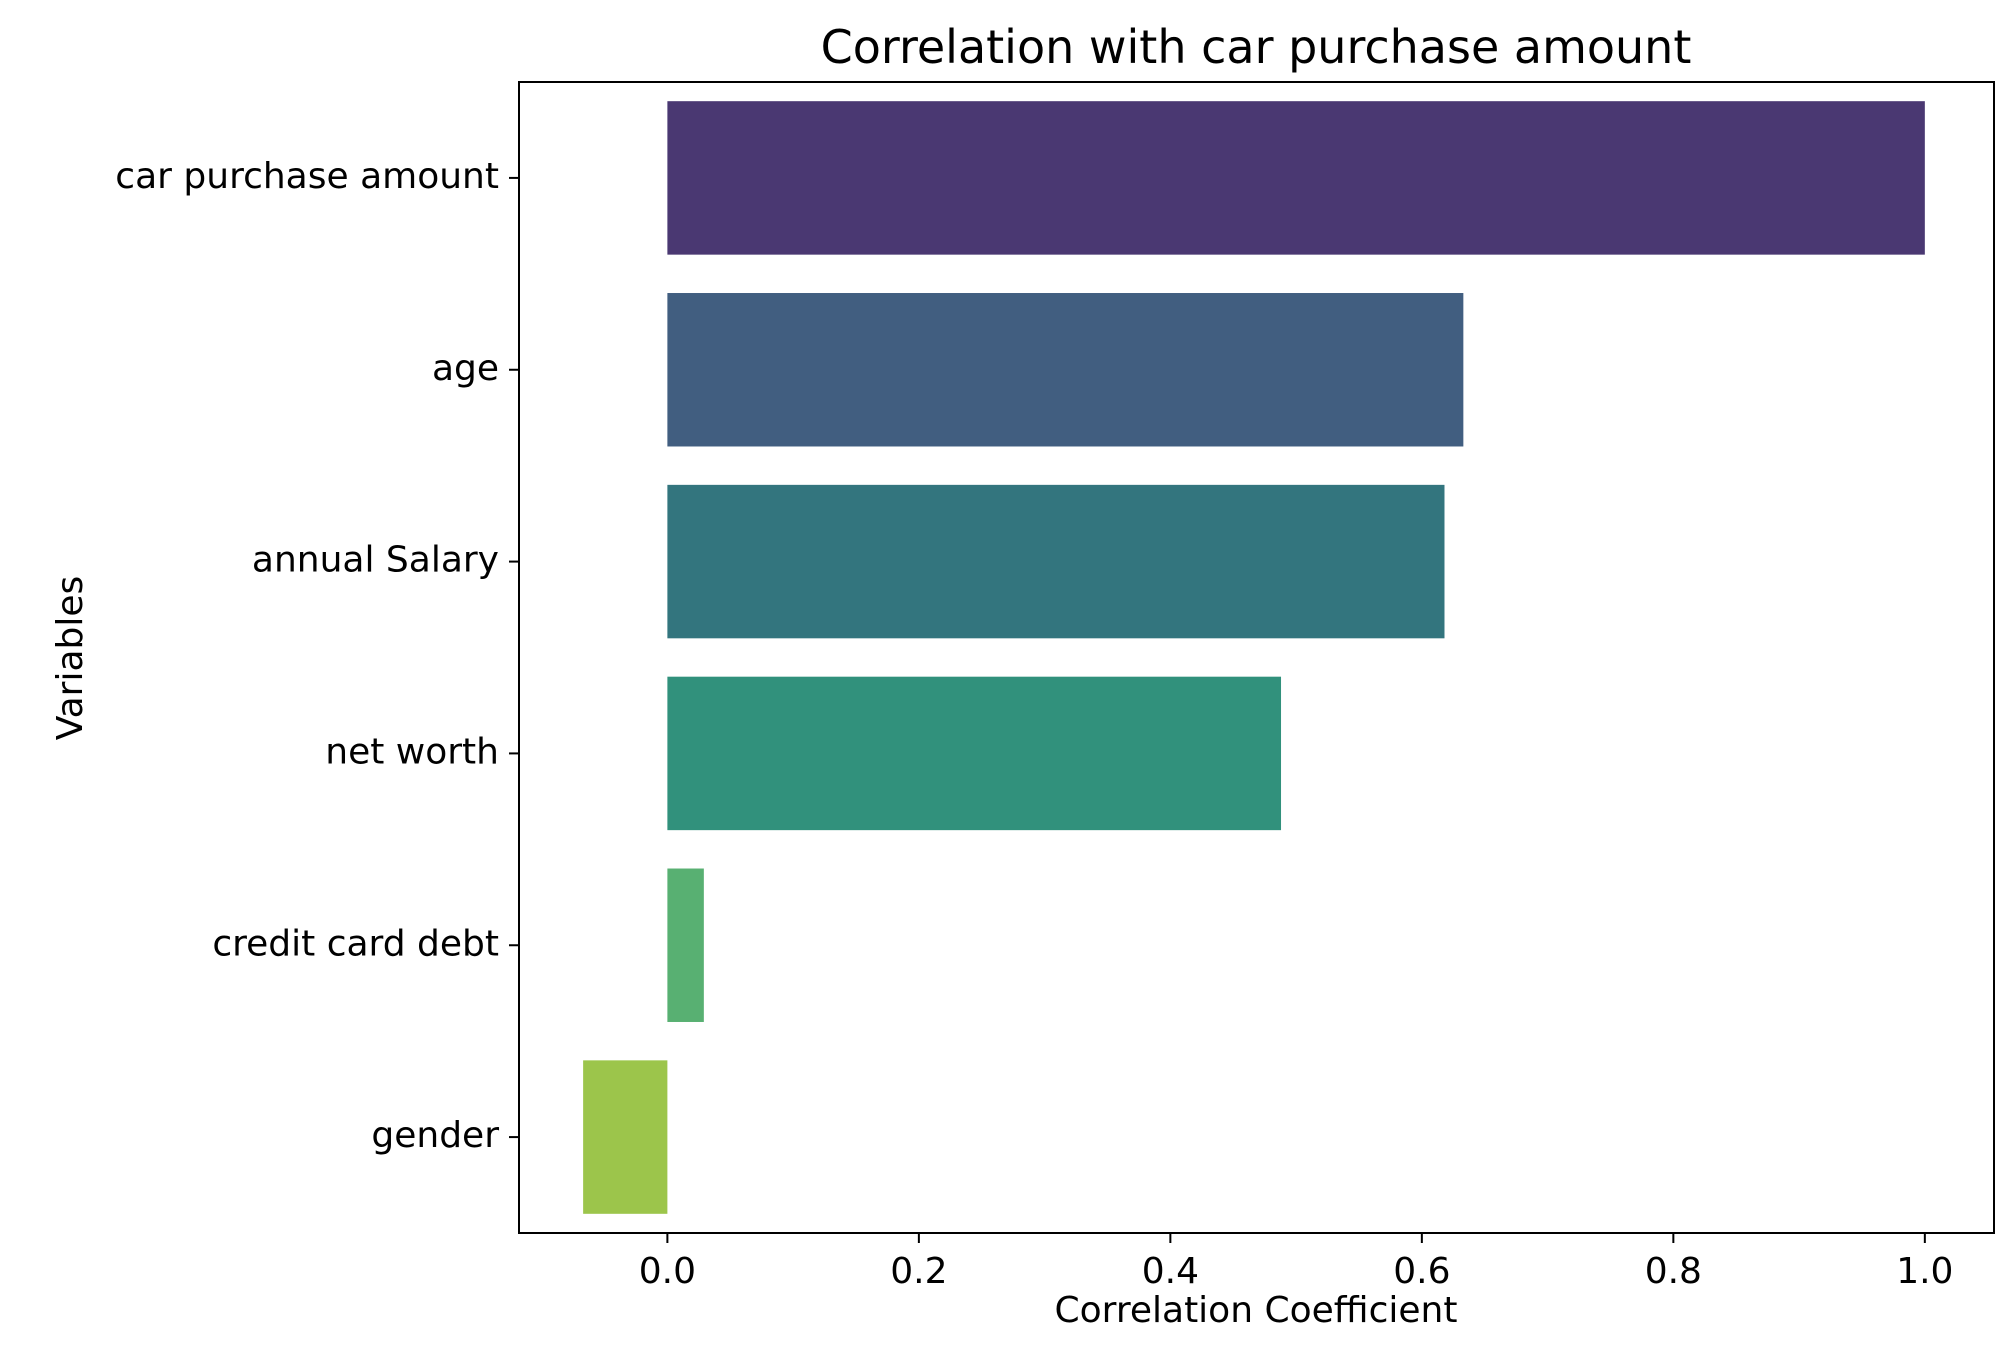 The width and height of the screenshot is (2006, 1358). I want to click on bar-annual-salary, so click(1056, 561).